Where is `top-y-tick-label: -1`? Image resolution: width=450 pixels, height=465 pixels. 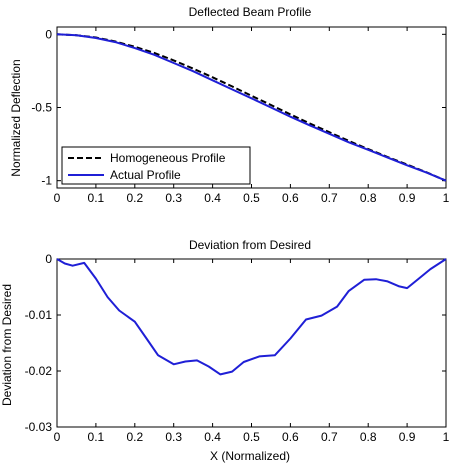
top-y-tick-label: -1 is located at coordinates (46, 181).